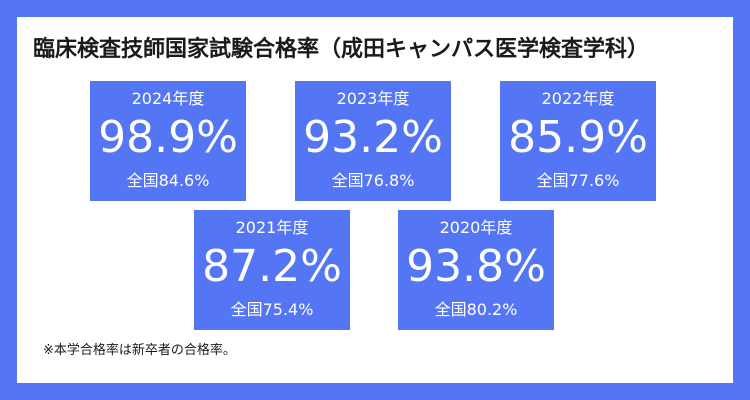 The image size is (750, 400). What do you see at coordinates (578, 137) in the screenshot?
I see `stat-pass-rate: 85.9%` at bounding box center [578, 137].